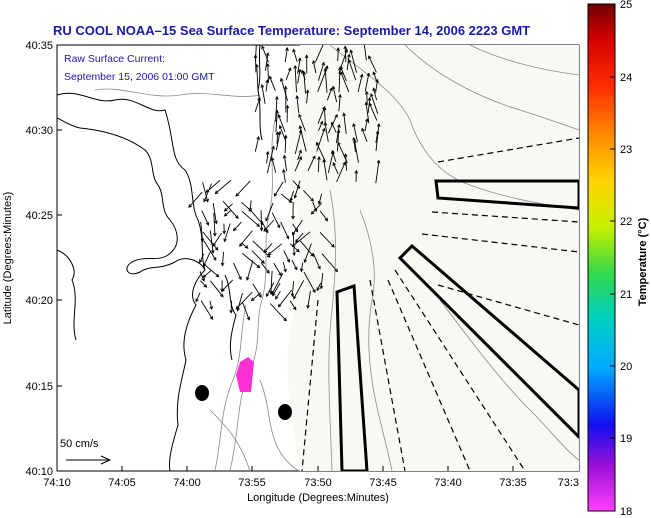 The width and height of the screenshot is (651, 518). I want to click on colorbar-tick-label: 20, so click(626, 367).